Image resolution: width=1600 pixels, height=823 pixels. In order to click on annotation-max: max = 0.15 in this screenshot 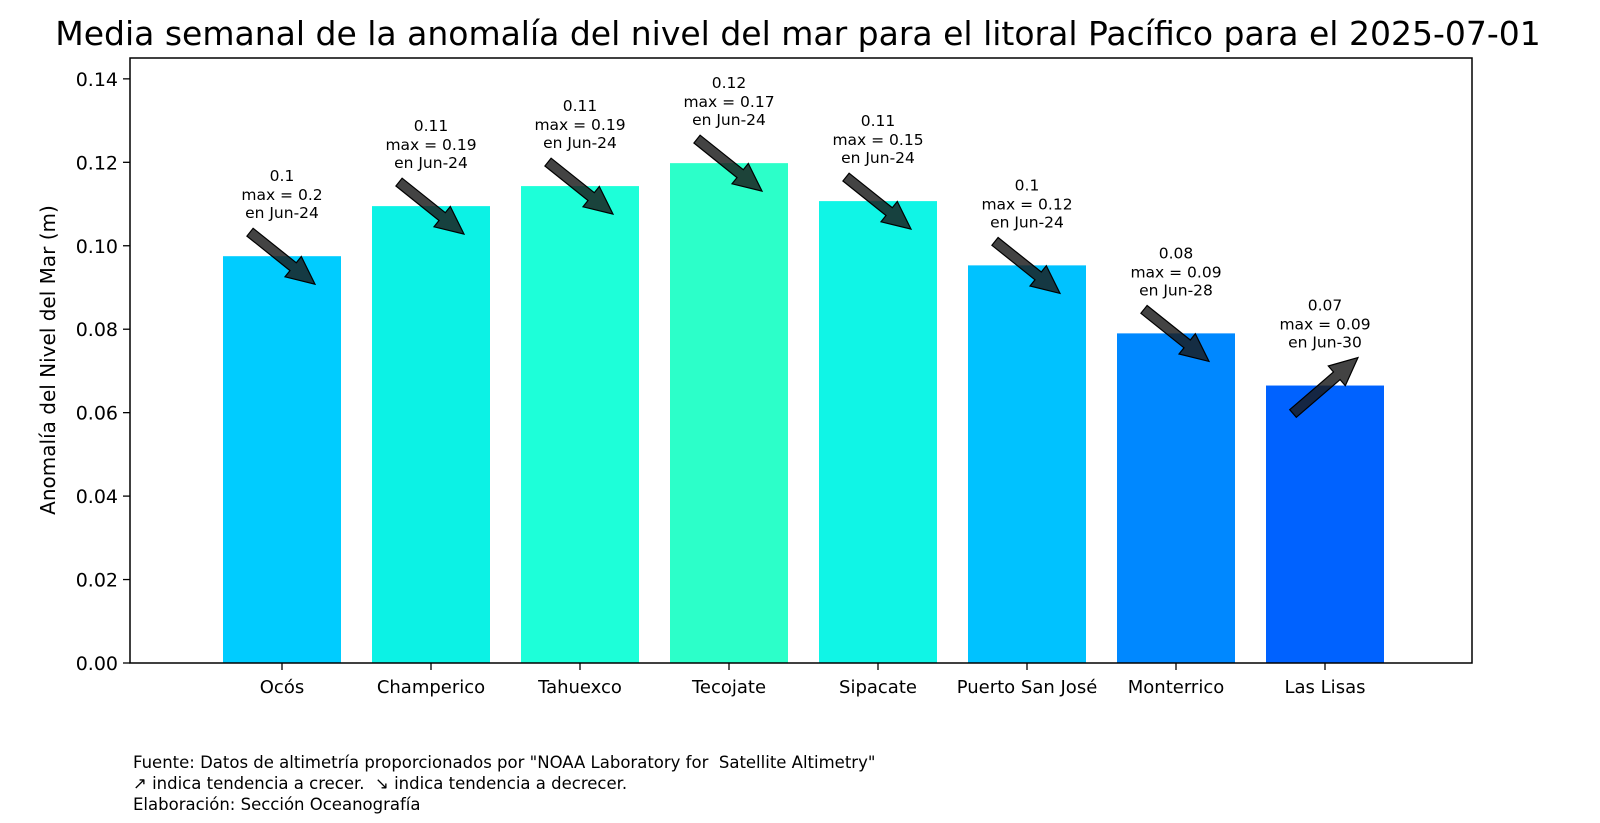, I will do `click(877, 140)`.